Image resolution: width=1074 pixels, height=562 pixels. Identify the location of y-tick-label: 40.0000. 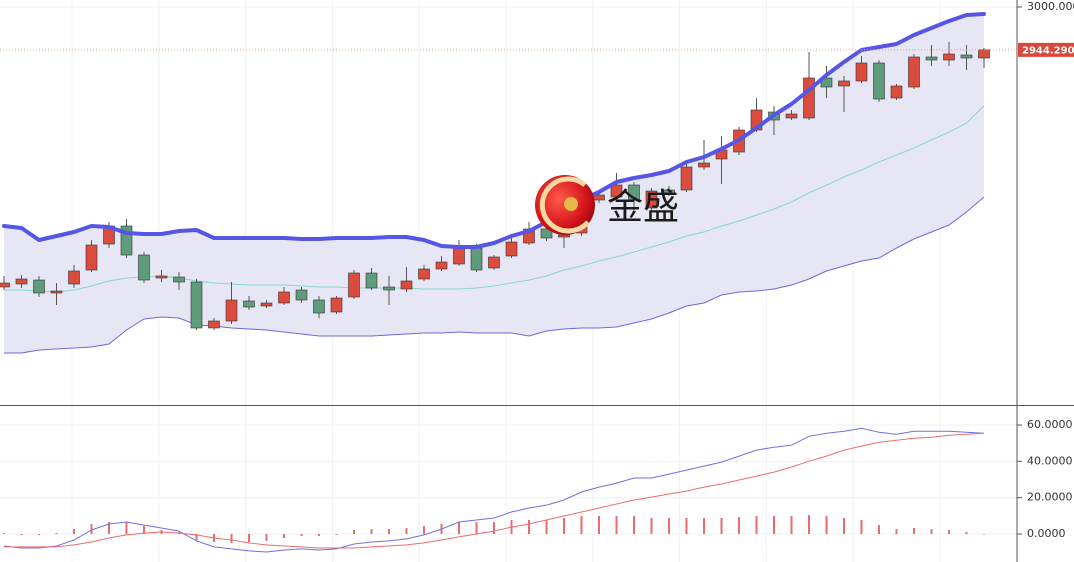
(1050, 460).